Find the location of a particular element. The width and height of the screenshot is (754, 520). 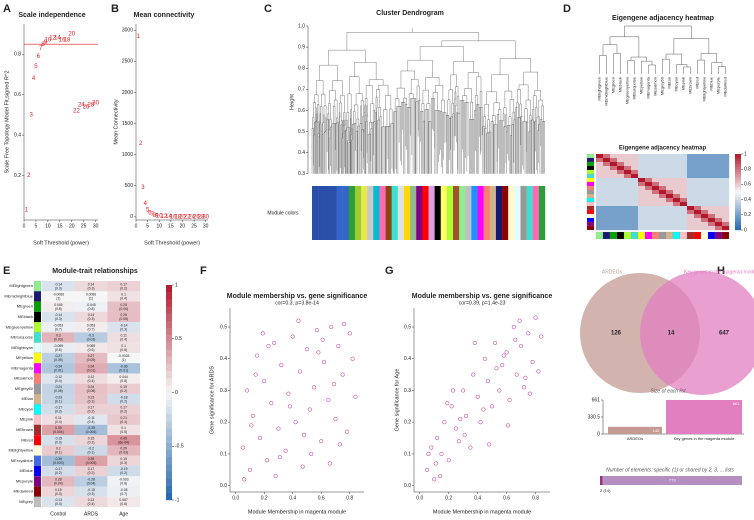

cell-correlation: -0.15 is located at coordinates (58, 438).